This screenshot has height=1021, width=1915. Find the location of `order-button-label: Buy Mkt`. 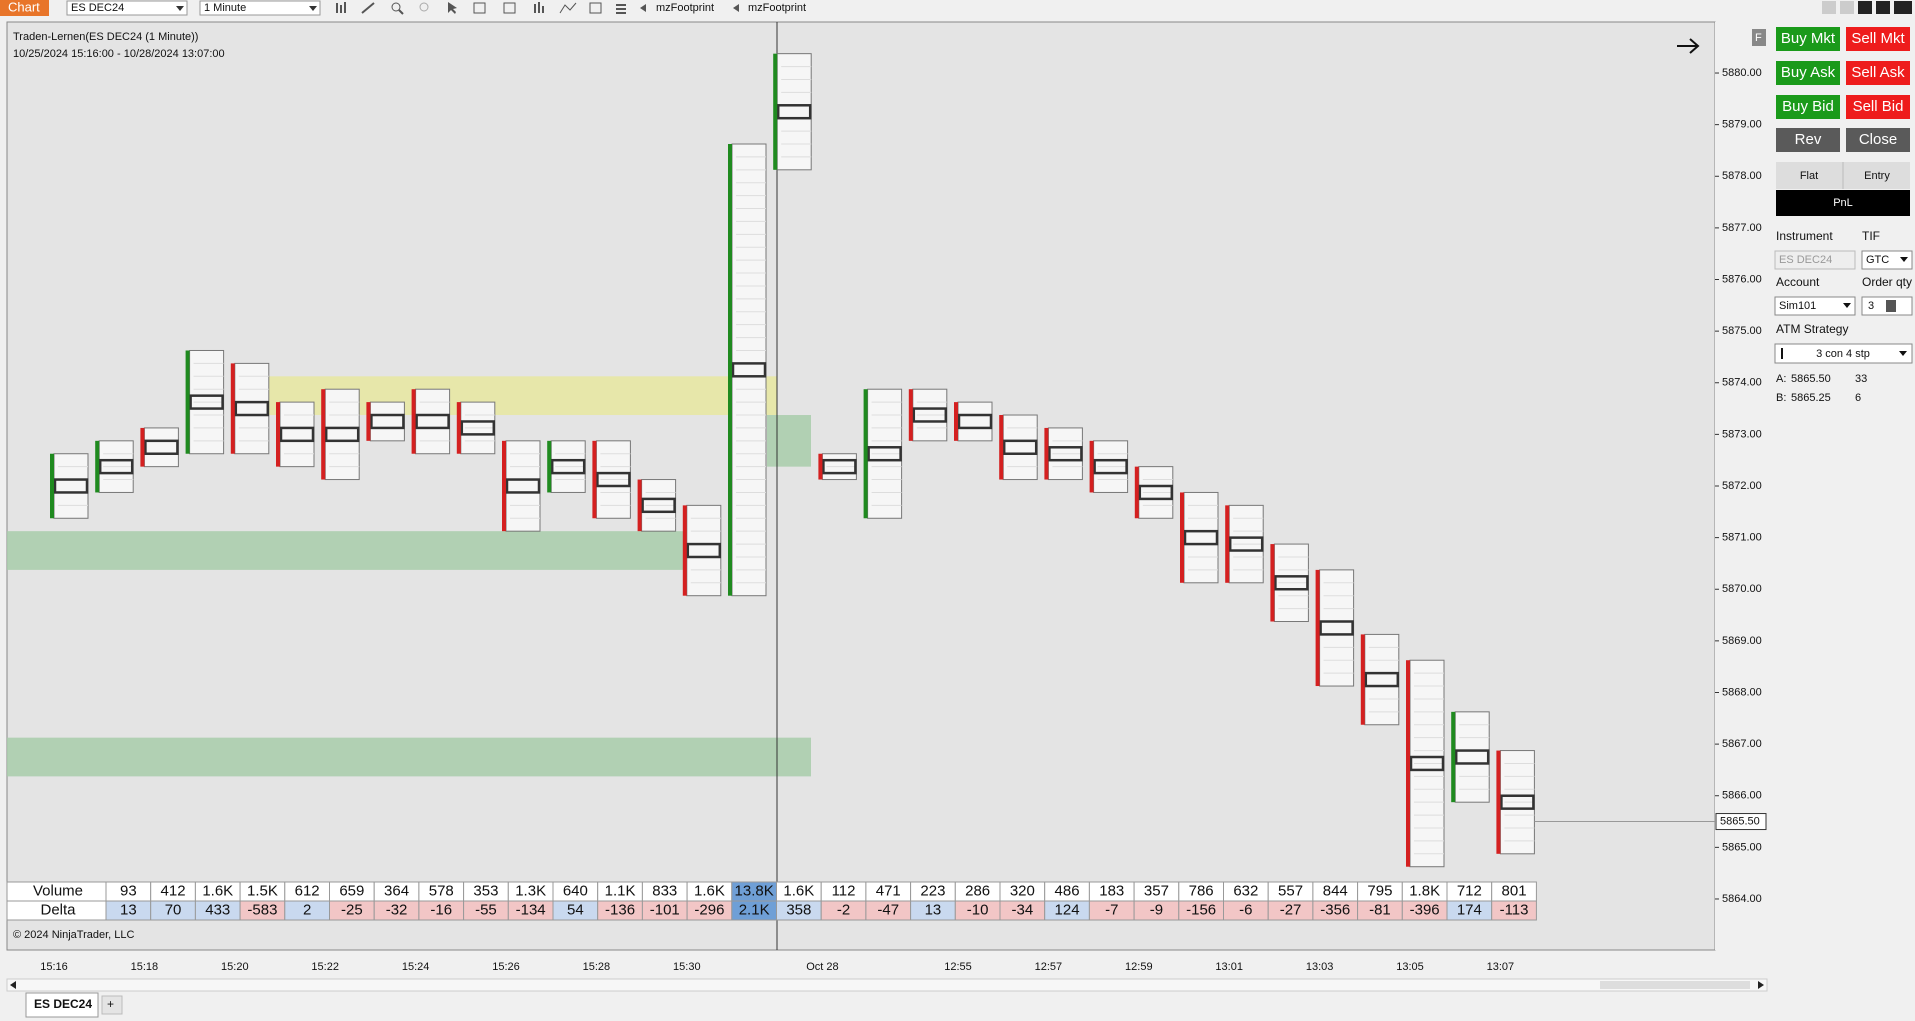

order-button-label: Buy Mkt is located at coordinates (1808, 38).